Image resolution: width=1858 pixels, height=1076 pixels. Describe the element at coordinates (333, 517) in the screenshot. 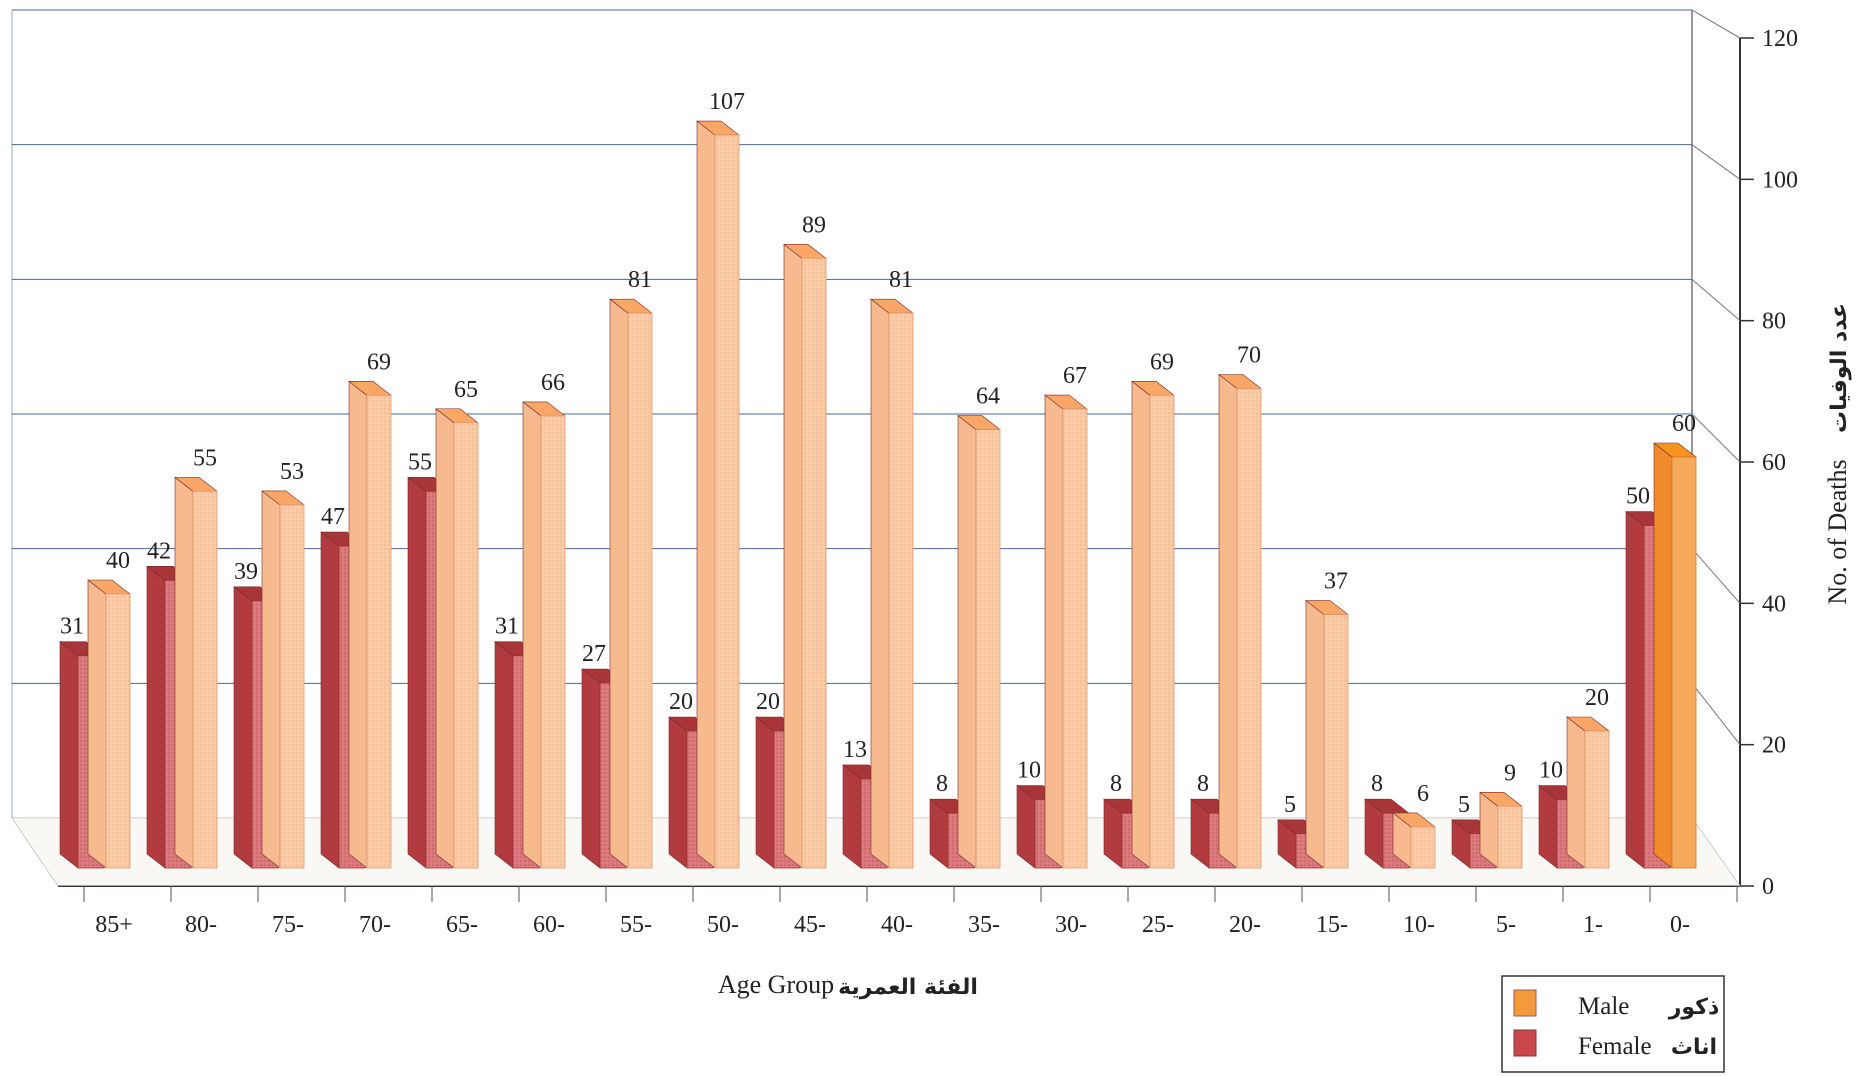

I see `value-label-female: 47` at that location.